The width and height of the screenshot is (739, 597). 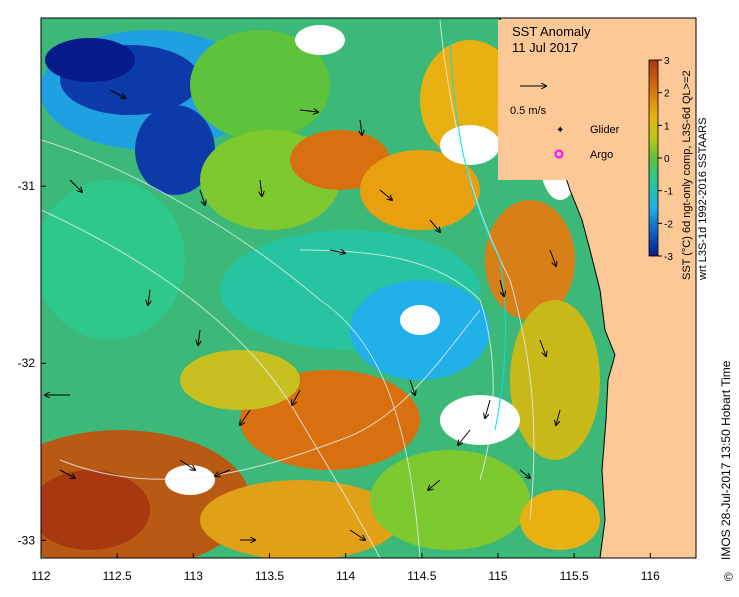 I want to click on colorbar-tick-label: 3, so click(x=667, y=61).